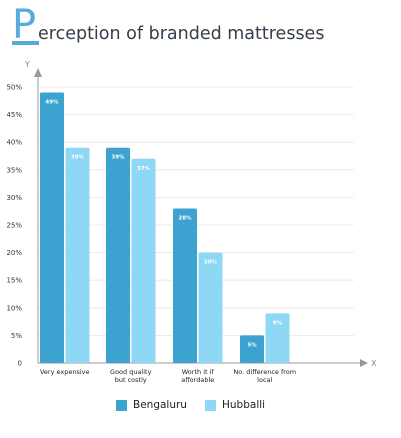  Describe the element at coordinates (14, 88) in the screenshot. I see `y-tick-label: 50%` at that location.